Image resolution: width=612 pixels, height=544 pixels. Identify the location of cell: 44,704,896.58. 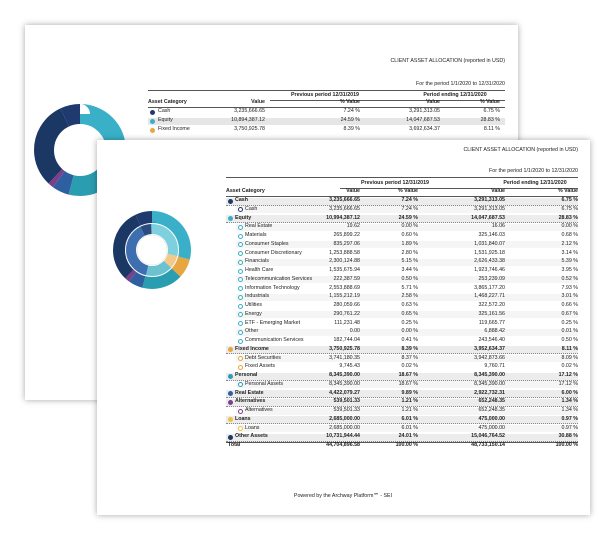
(343, 445).